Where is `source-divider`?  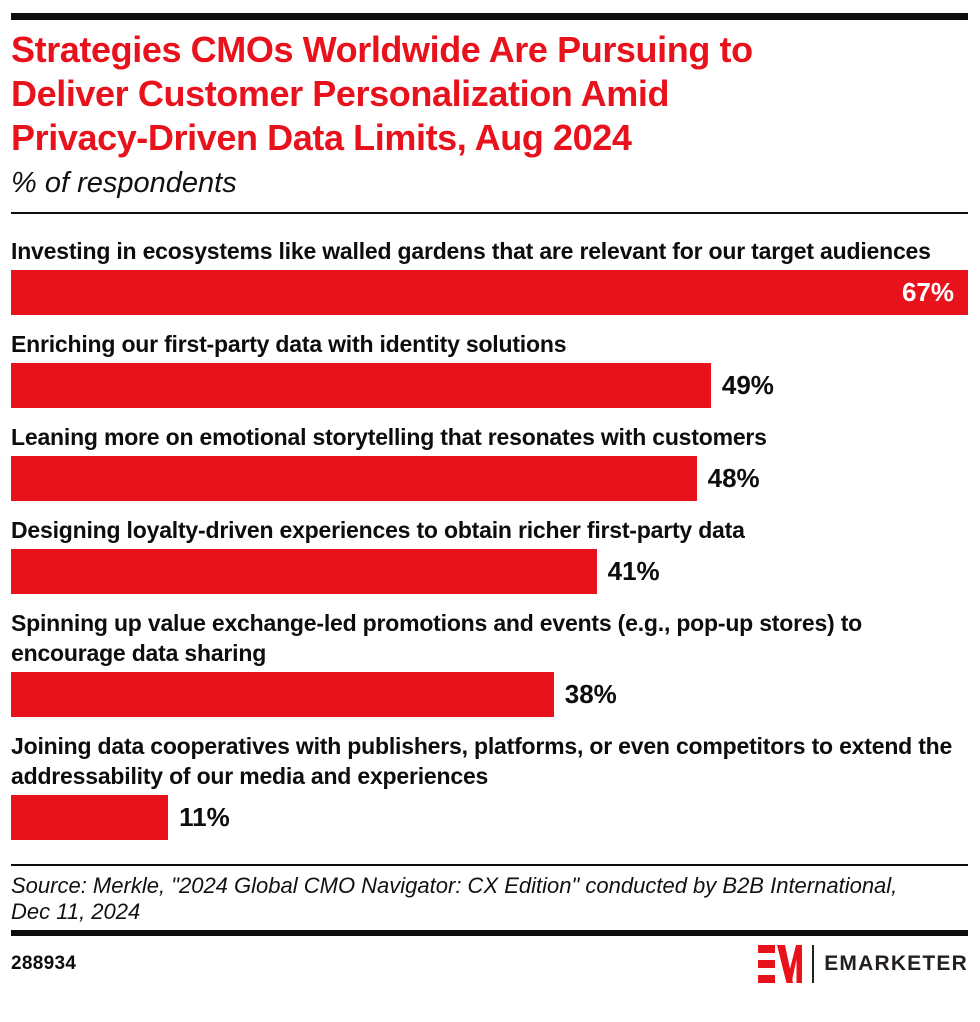 source-divider is located at coordinates (489, 865).